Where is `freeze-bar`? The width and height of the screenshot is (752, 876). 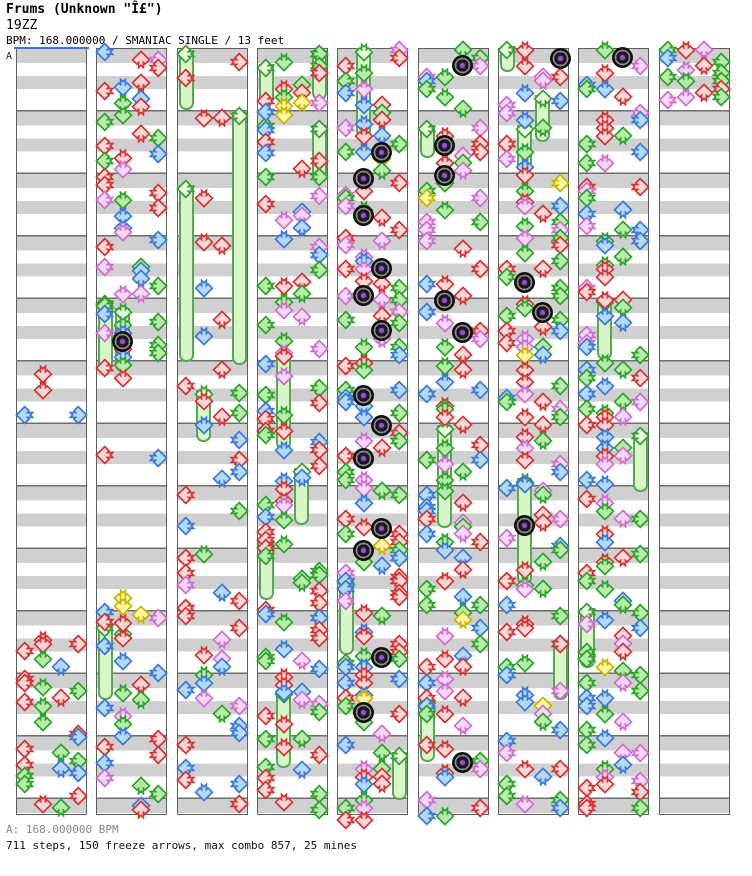 freeze-bar is located at coordinates (186, 273).